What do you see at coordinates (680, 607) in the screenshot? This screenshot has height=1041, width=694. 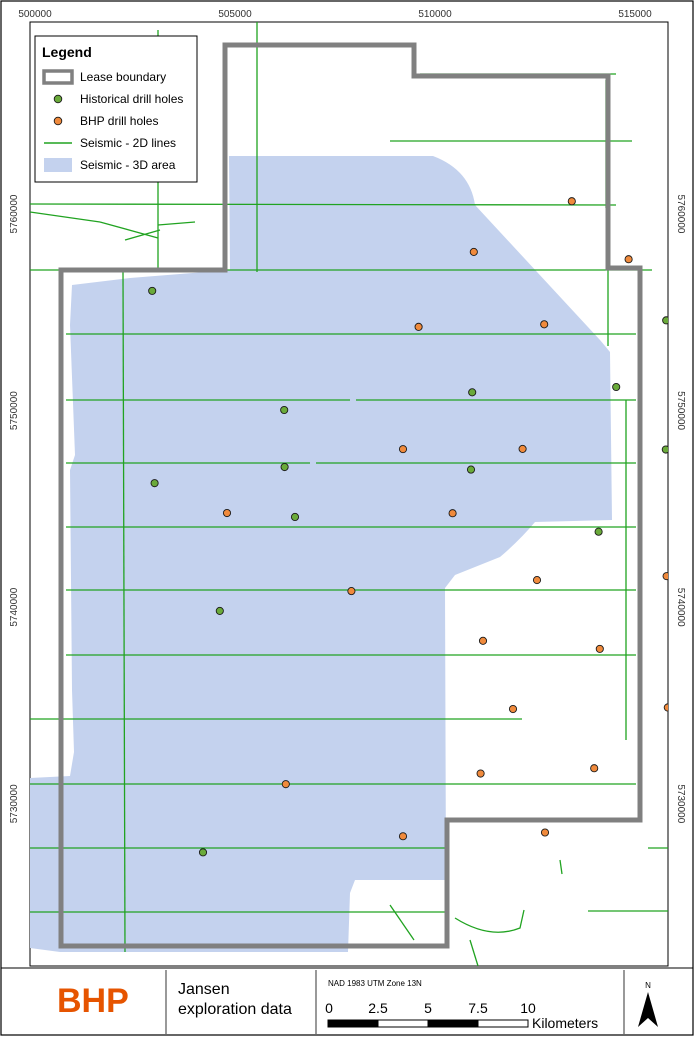 I see `y-tick-label-right: 5740000` at bounding box center [680, 607].